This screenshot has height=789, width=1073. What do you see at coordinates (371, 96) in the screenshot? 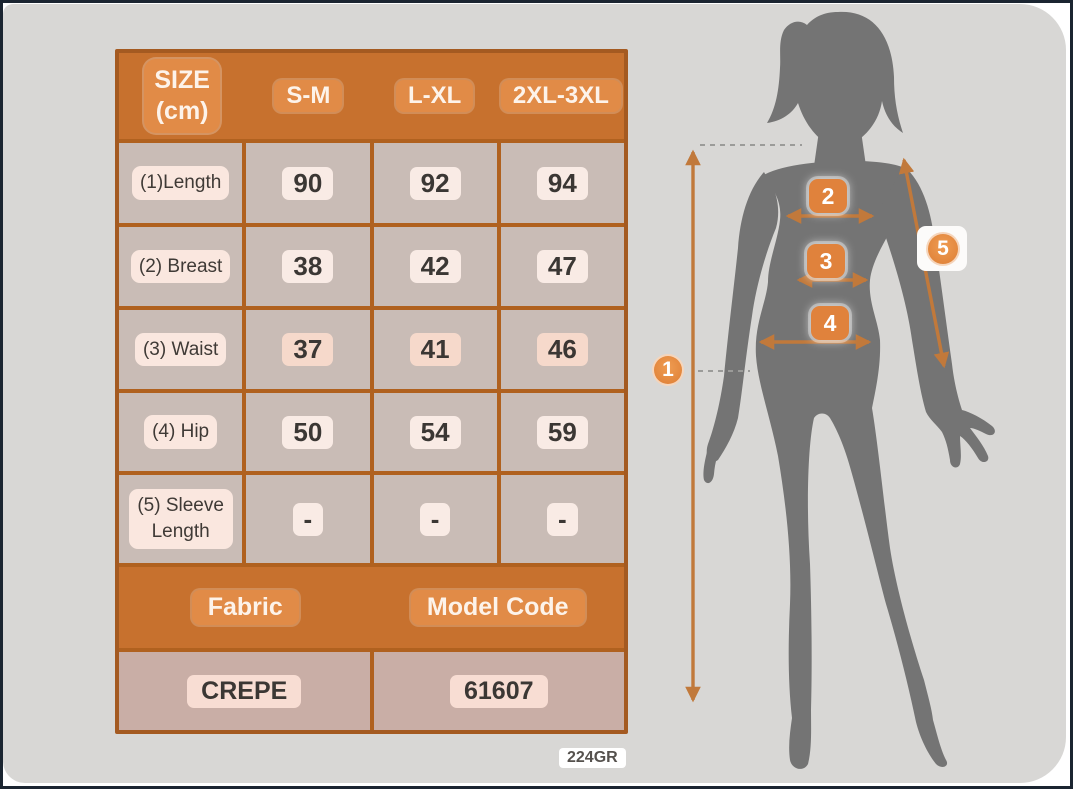
I see `table-header-row: SIZE (cm) S-M L-XL 2XL-3XL` at bounding box center [371, 96].